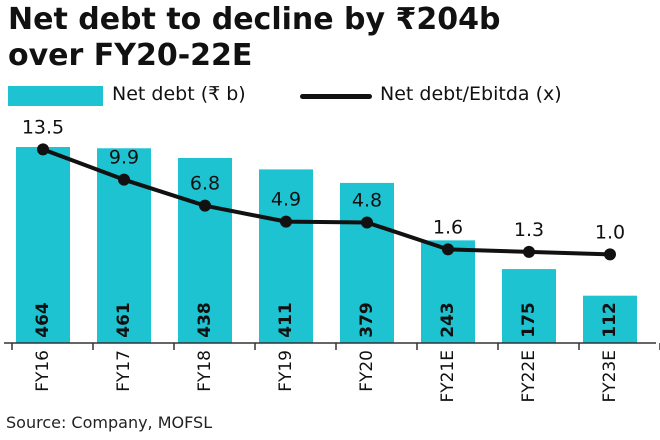 The width and height of the screenshot is (660, 440). Describe the element at coordinates (43, 149) in the screenshot. I see `line-point-FY16` at that location.